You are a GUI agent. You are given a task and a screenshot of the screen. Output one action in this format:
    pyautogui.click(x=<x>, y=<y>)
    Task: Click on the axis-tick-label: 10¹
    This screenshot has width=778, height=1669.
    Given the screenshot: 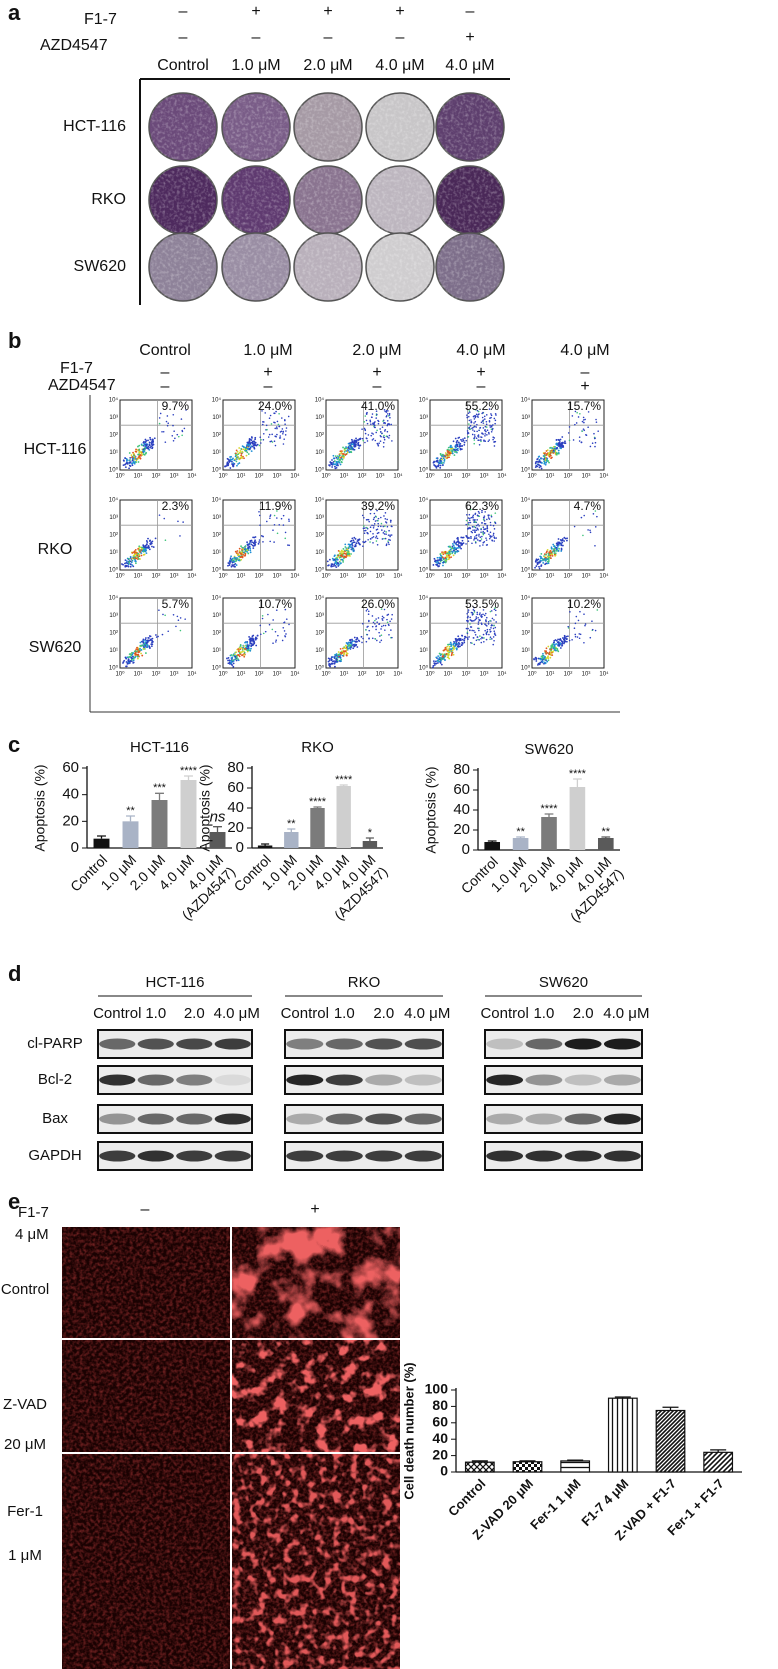 What is the action you would take?
    pyautogui.click(x=525, y=453)
    